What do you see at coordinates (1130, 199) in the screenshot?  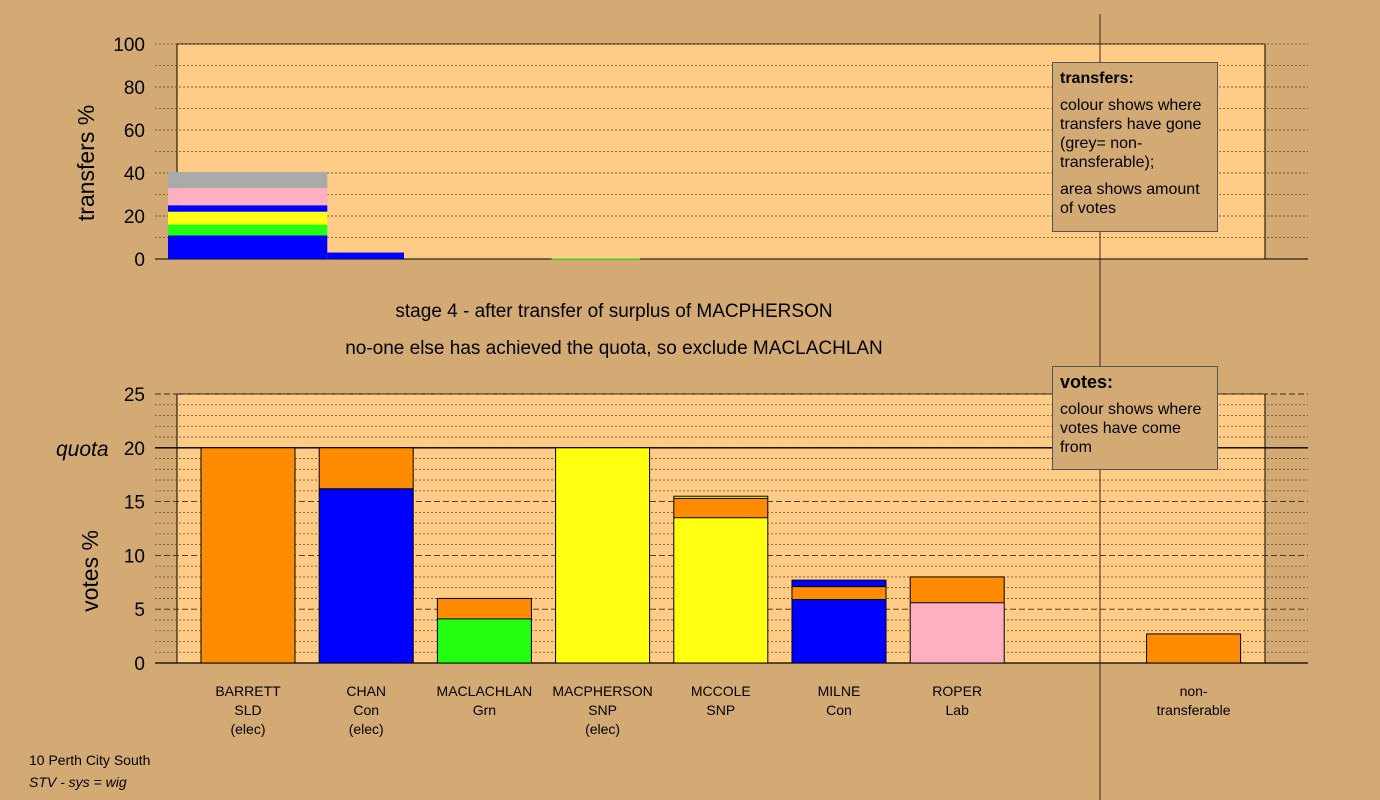 I see `transfers-legend-area-note: area shows amount of votes` at bounding box center [1130, 199].